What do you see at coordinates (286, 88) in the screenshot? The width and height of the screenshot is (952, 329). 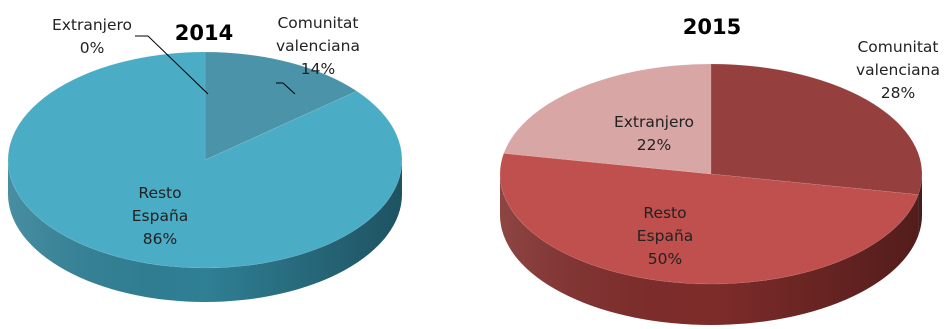 I see `leader-line-comunitat-valenciana` at bounding box center [286, 88].